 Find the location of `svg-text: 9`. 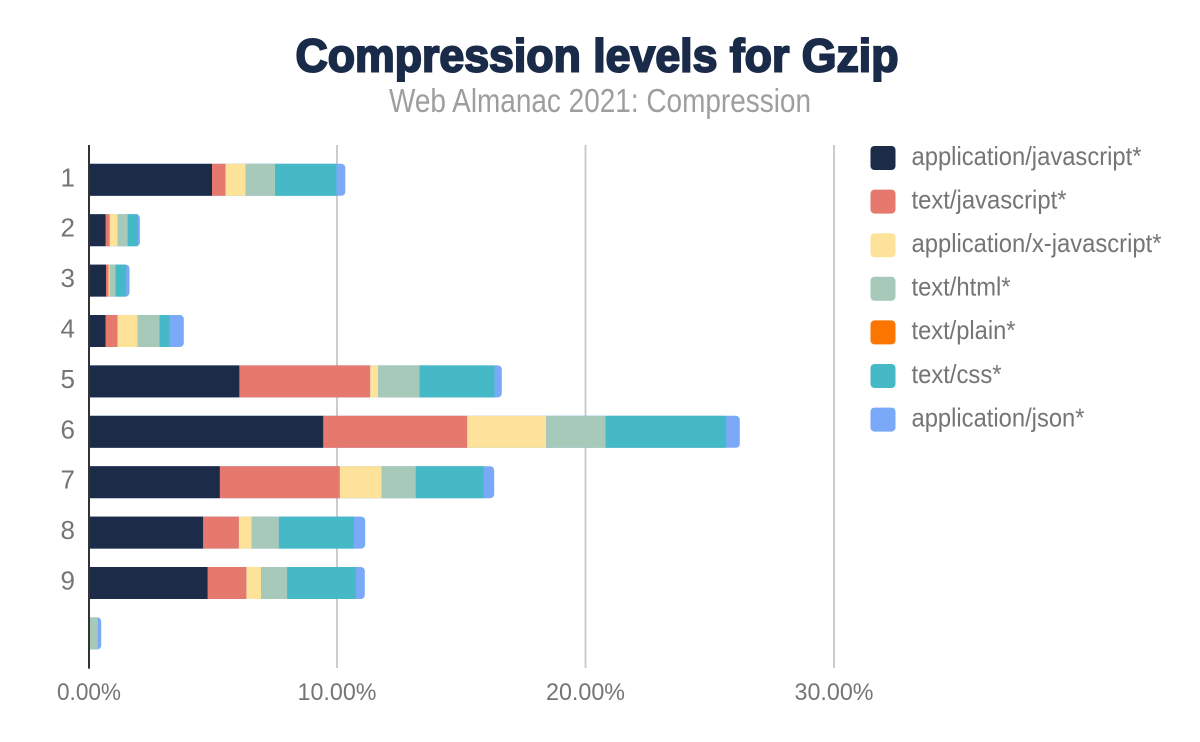

svg-text: 9 is located at coordinates (68, 581).